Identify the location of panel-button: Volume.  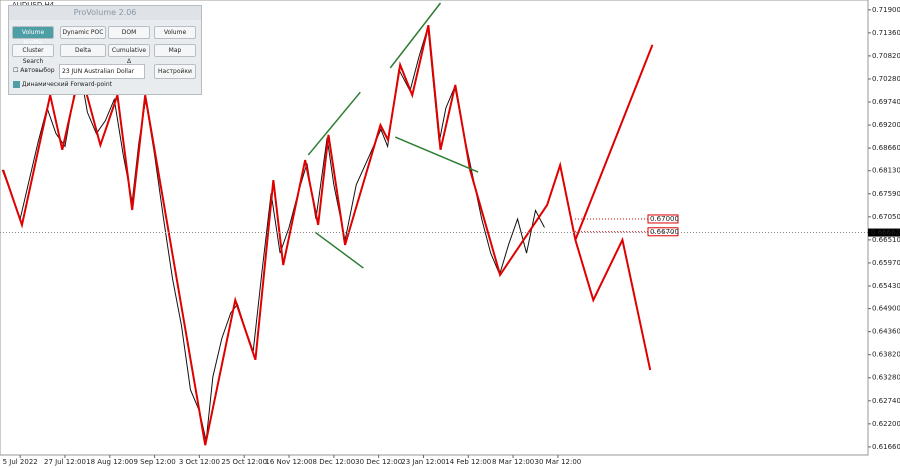
(175, 32).